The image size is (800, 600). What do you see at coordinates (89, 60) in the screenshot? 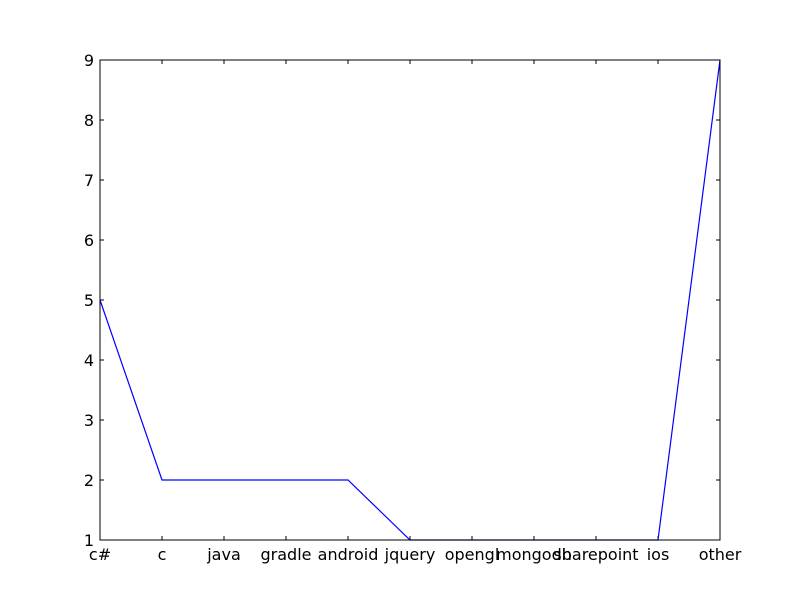
I see `y-tick-label: 9` at bounding box center [89, 60].